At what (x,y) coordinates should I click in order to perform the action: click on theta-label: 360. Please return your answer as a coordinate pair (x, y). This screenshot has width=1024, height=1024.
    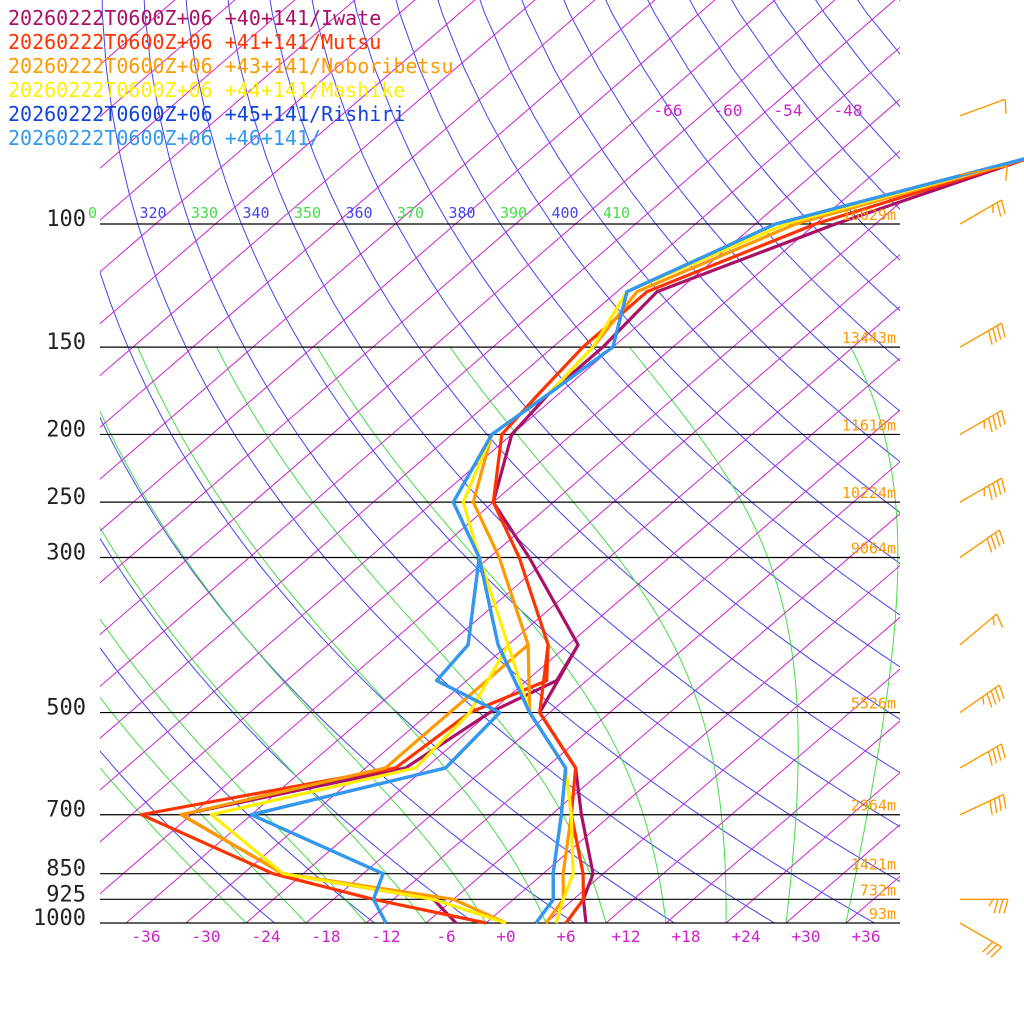
    Looking at the image, I should click on (359, 213).